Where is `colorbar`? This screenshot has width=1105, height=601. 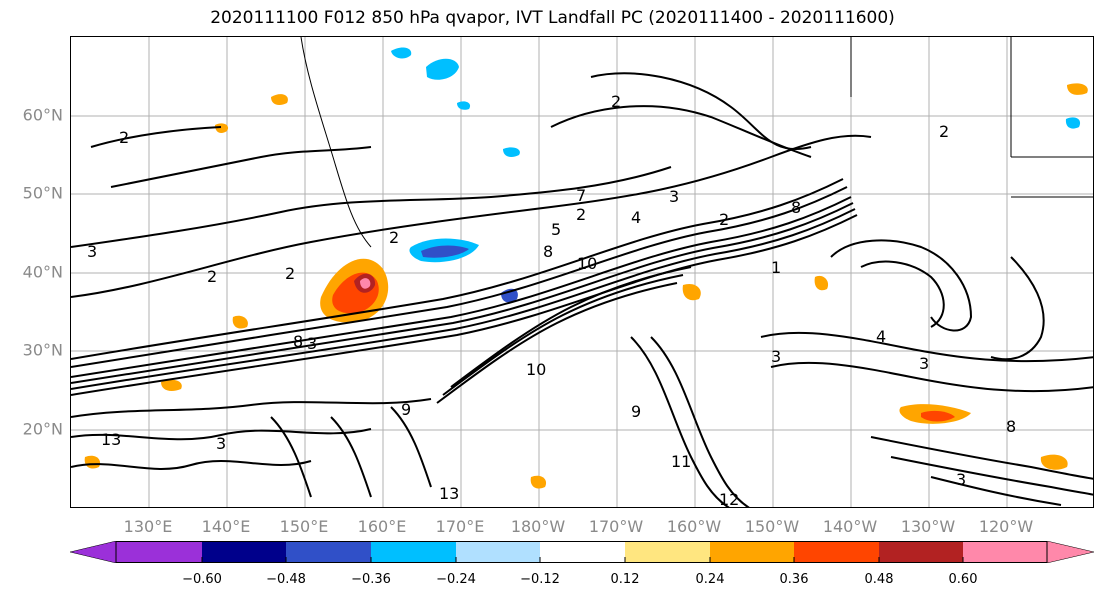
colorbar is located at coordinates (582, 552).